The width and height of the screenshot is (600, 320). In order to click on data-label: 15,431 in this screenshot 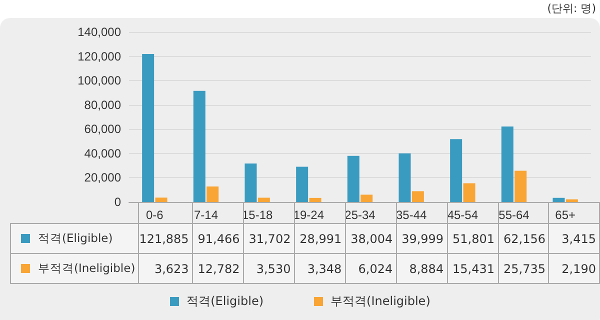, I will do `click(472, 269)`.